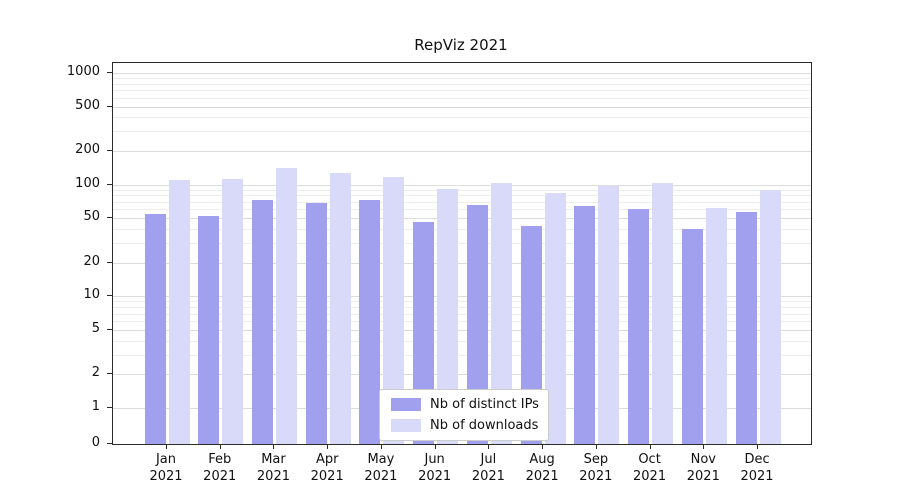 This screenshot has height=500, width=900. I want to click on bar-downloads-dec, so click(770, 317).